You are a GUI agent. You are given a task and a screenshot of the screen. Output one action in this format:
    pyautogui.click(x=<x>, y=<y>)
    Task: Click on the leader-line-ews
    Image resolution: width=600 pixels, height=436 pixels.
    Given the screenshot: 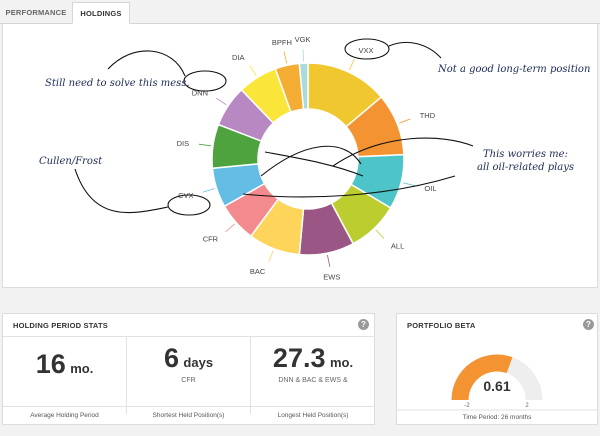 What is the action you would take?
    pyautogui.click(x=329, y=260)
    